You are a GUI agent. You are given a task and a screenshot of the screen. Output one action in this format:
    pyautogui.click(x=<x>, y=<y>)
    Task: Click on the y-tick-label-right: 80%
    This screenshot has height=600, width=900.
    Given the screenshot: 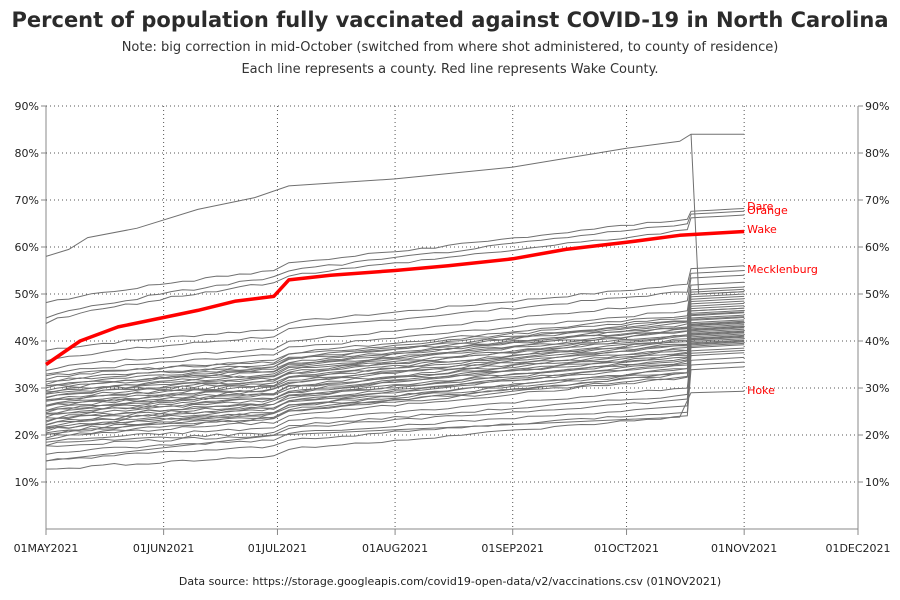 What is the action you would take?
    pyautogui.click(x=877, y=153)
    